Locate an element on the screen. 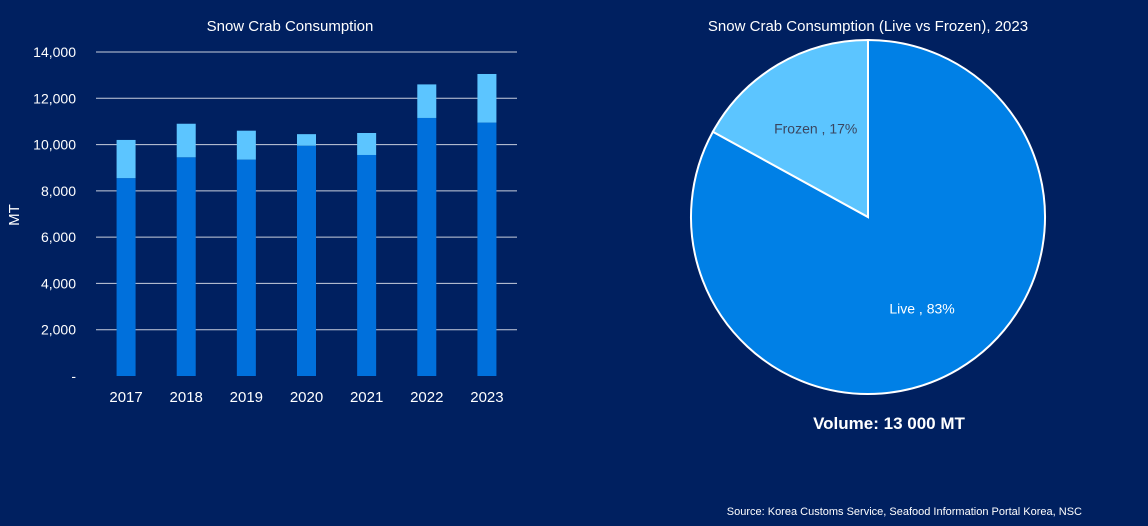 The width and height of the screenshot is (1148, 526). pie-slice is located at coordinates (790, 128).